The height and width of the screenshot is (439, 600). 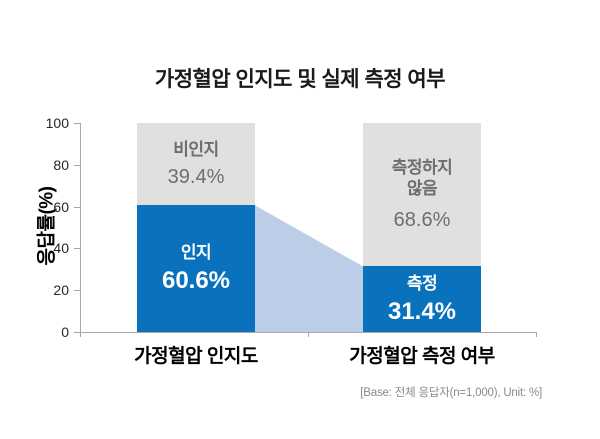 I want to click on category-label-measurement: 가정혈압 측정 여부, so click(x=422, y=356).